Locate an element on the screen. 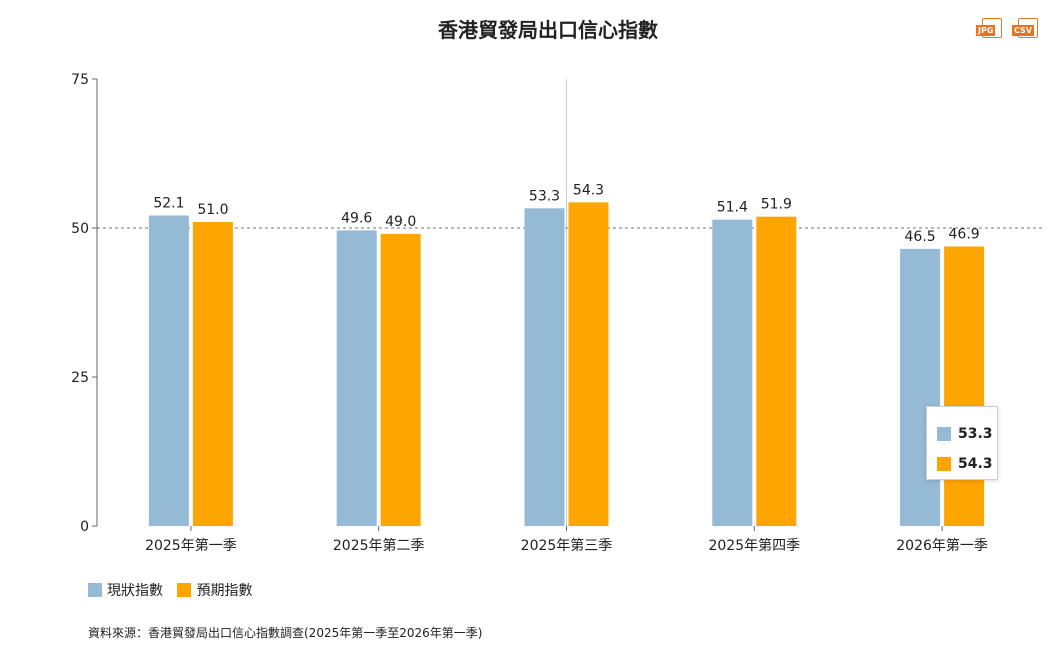 This screenshot has height=656, width=1050. tooltip-row-expected: 54.3 is located at coordinates (967, 464).